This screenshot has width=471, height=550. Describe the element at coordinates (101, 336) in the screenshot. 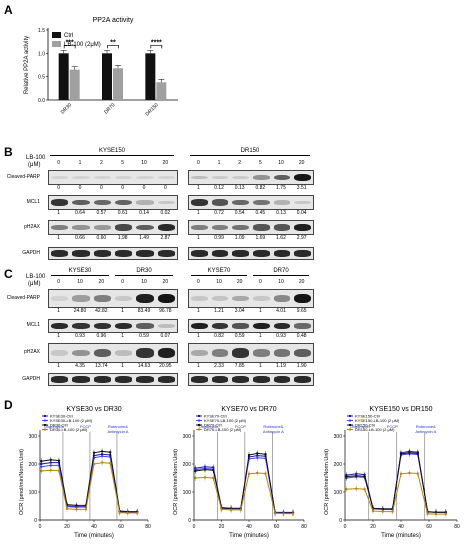

I see `quant-value: 0.96` at that location.